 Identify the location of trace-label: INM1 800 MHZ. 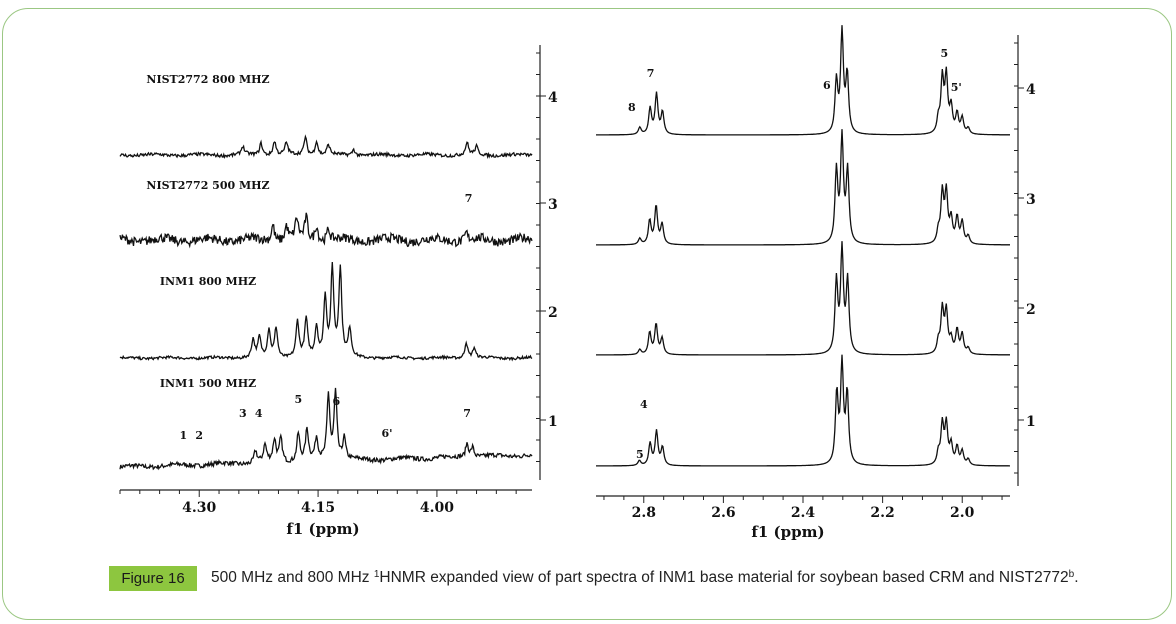
(208, 281).